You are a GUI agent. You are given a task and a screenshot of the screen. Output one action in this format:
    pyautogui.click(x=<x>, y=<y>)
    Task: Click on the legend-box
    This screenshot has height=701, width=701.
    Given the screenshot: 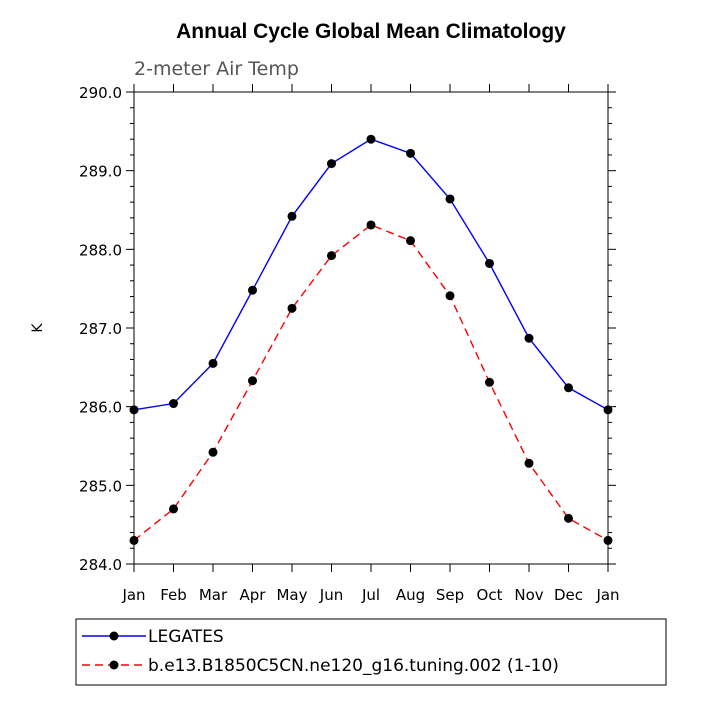 What is the action you would take?
    pyautogui.click(x=371, y=652)
    